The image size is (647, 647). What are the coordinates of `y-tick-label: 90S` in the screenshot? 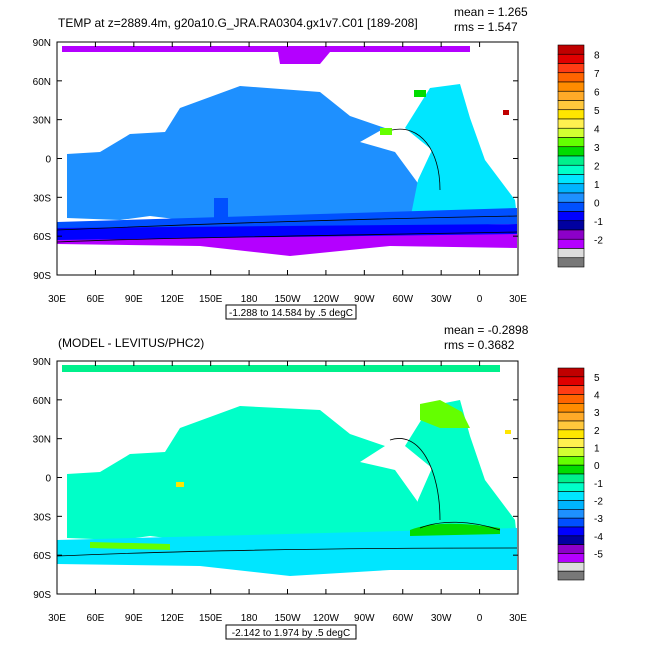 It's located at (42, 595).